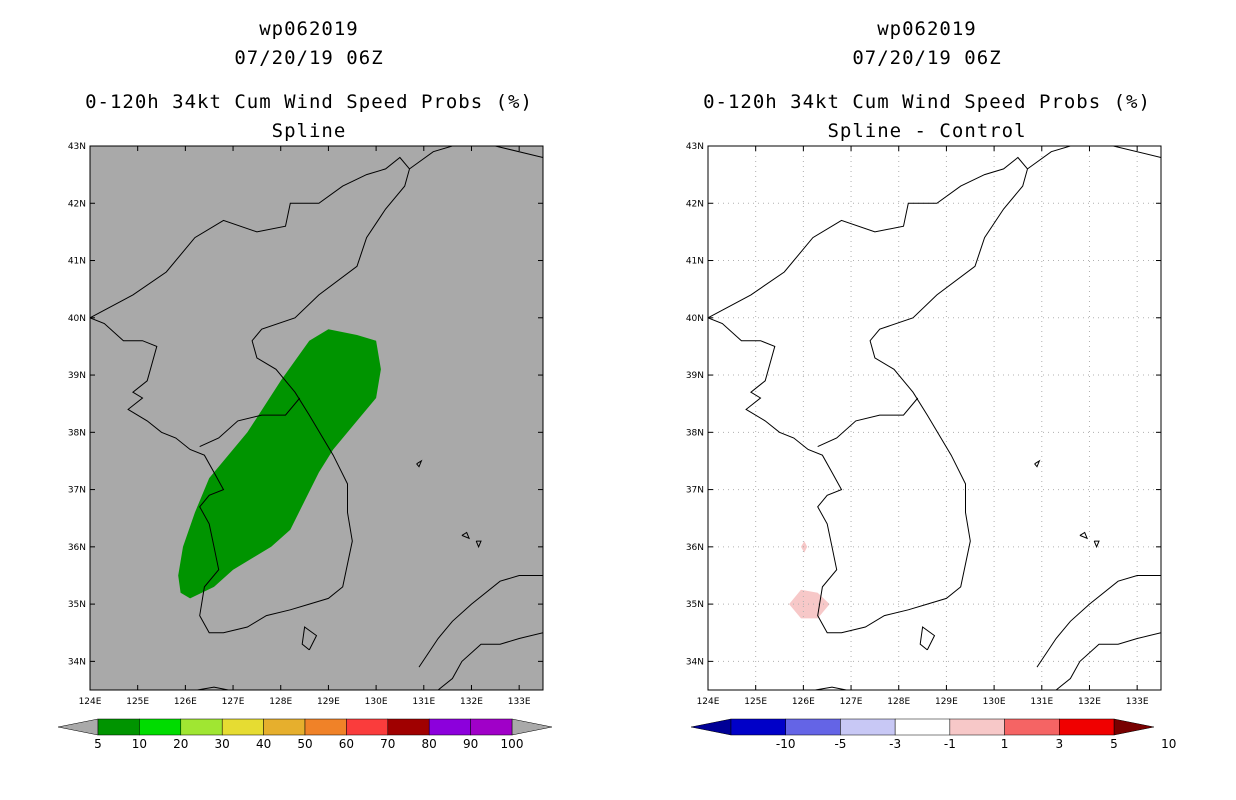 This screenshot has width=1236, height=800. What do you see at coordinates (470, 744) in the screenshot?
I see `colorbar-label: 90` at bounding box center [470, 744].